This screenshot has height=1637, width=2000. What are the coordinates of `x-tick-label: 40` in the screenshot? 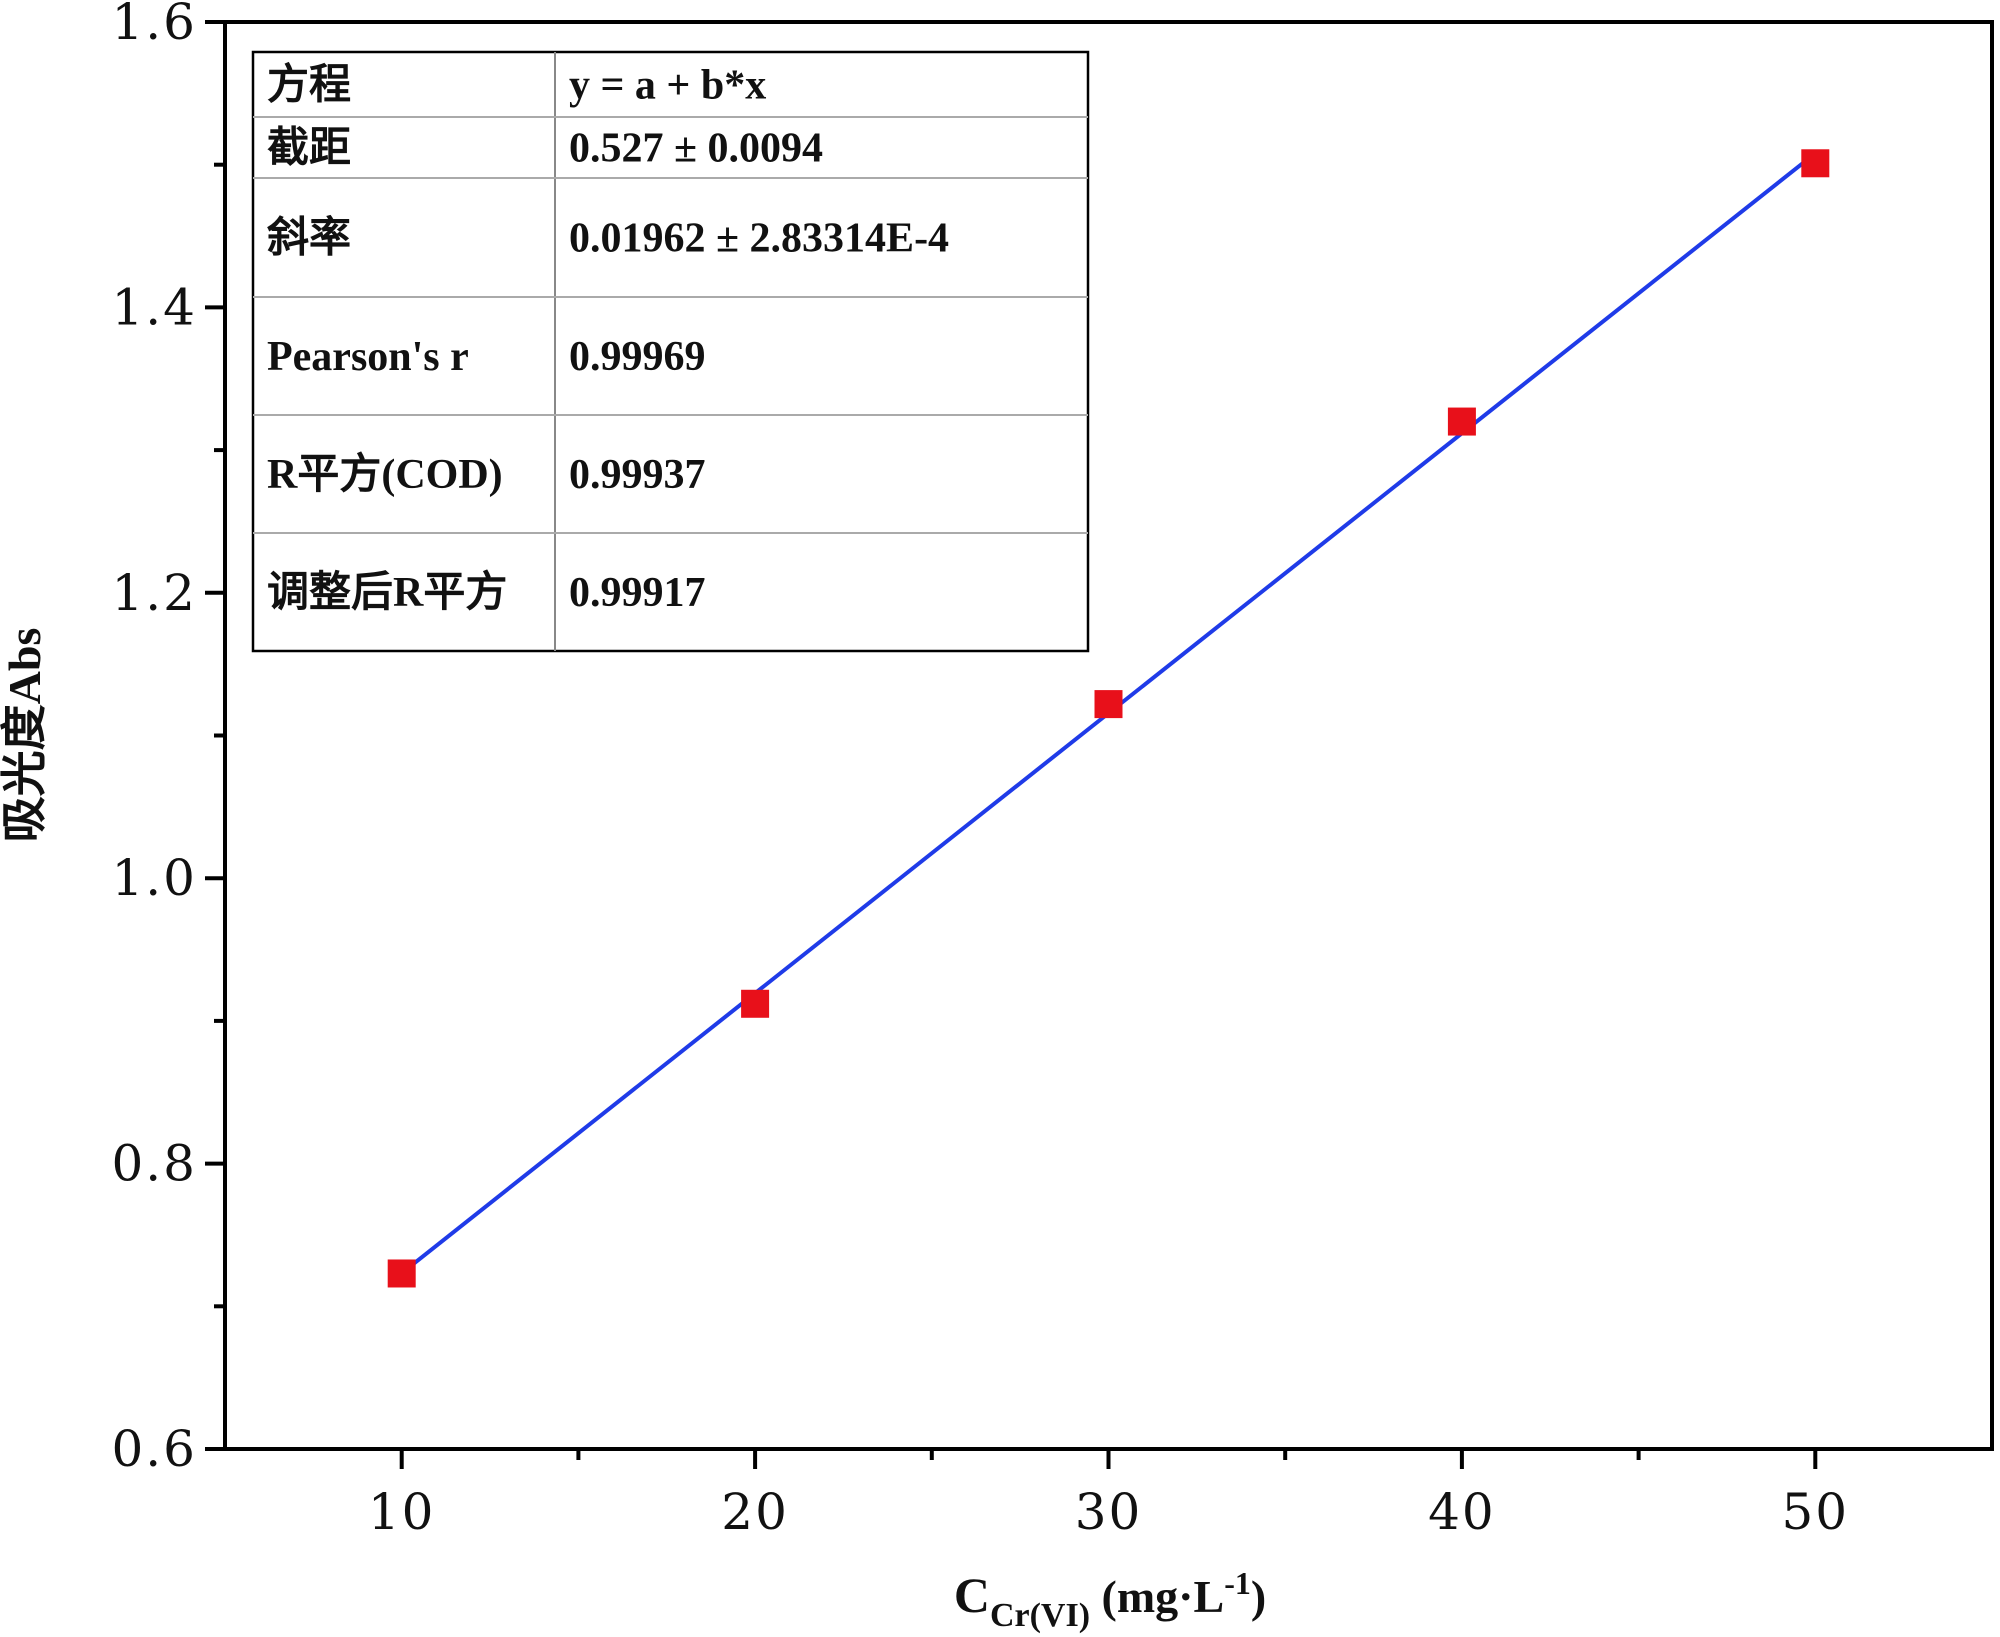 It's located at (1462, 1512).